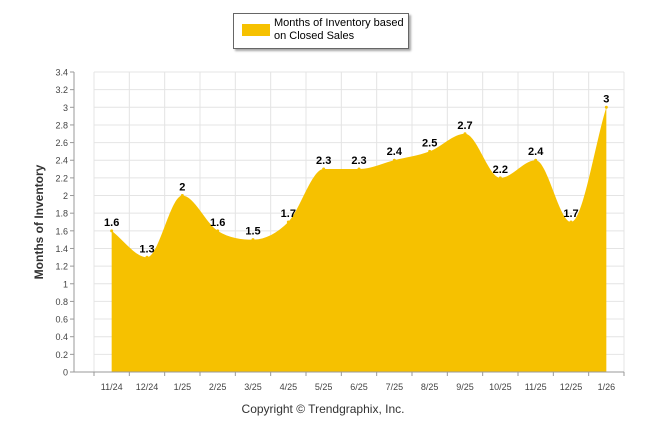 The height and width of the screenshot is (434, 646). What do you see at coordinates (500, 387) in the screenshot?
I see `x-tick-label: 10/25` at bounding box center [500, 387].